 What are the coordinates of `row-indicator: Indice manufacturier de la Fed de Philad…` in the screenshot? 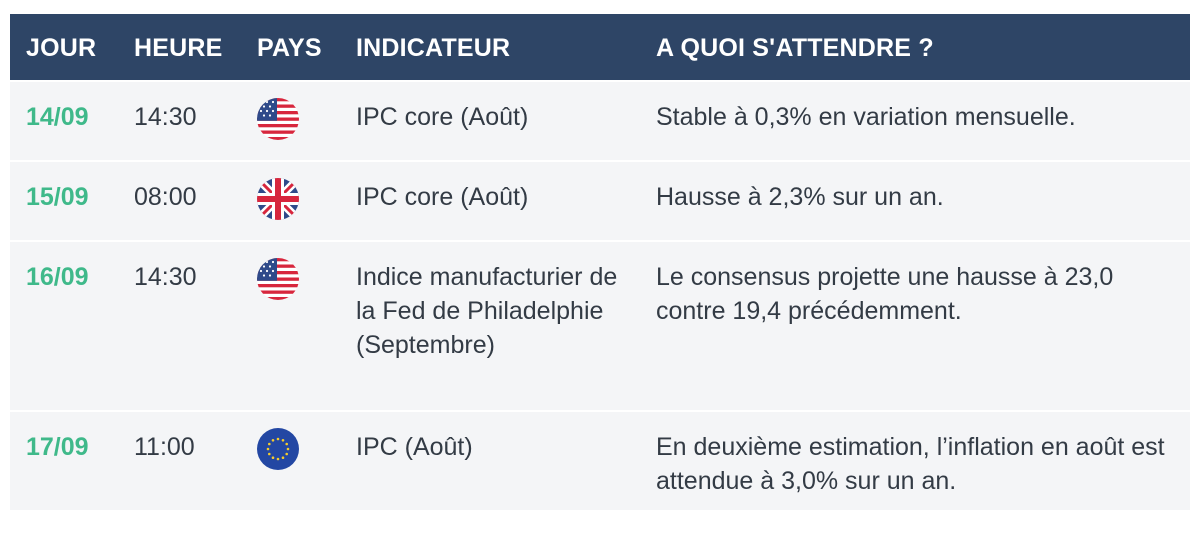 It's located at (487, 311).